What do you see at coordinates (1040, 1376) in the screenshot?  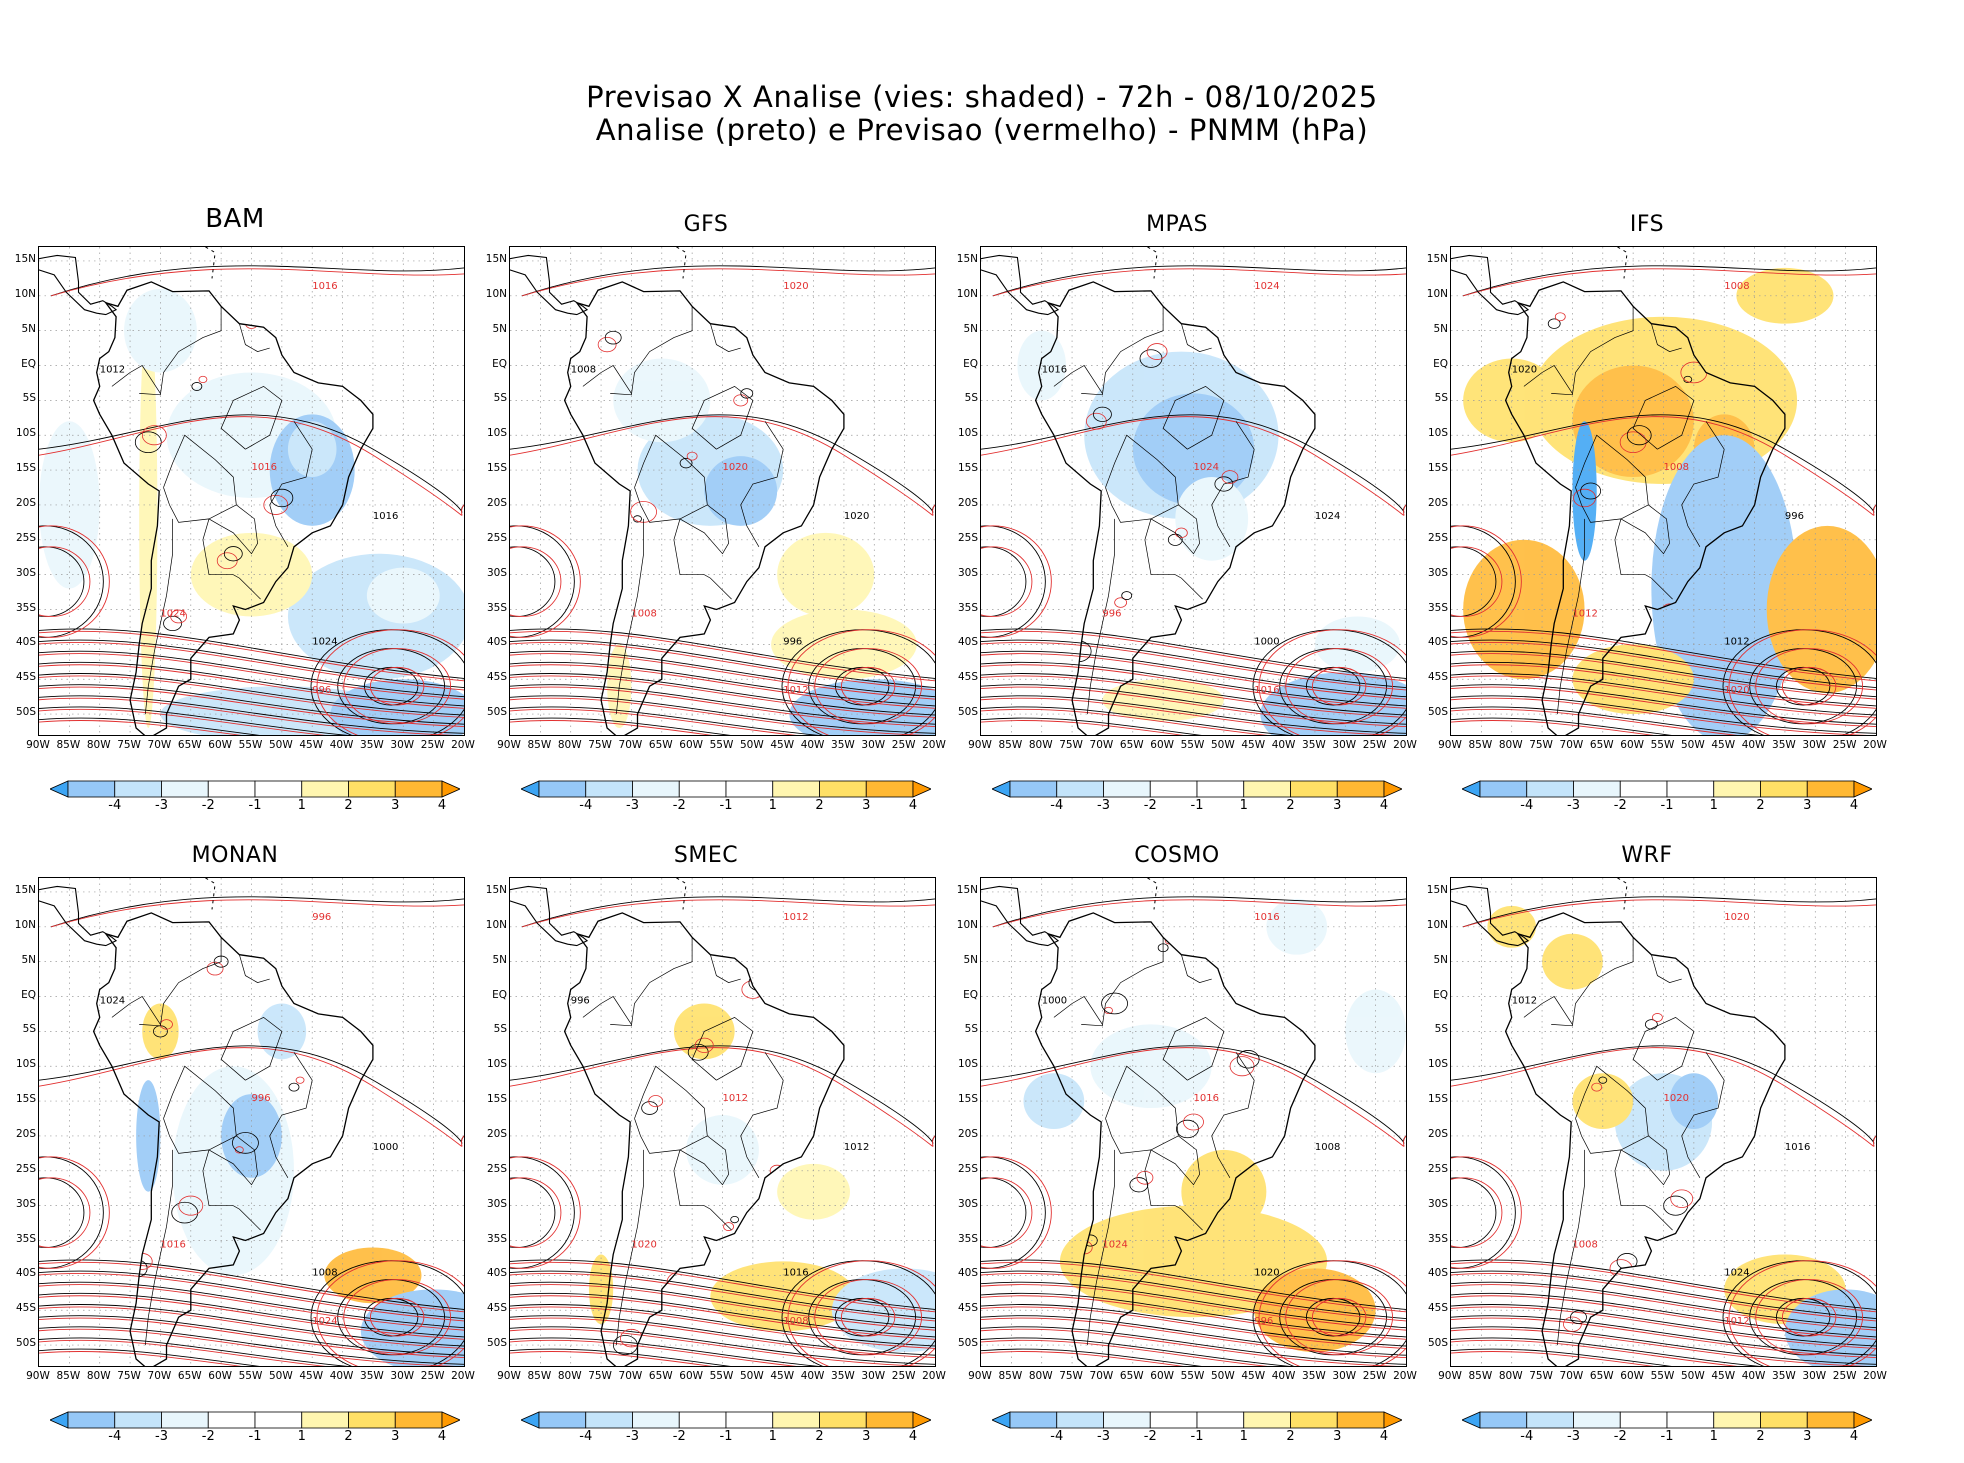 I see `longitude-label: 80W` at bounding box center [1040, 1376].